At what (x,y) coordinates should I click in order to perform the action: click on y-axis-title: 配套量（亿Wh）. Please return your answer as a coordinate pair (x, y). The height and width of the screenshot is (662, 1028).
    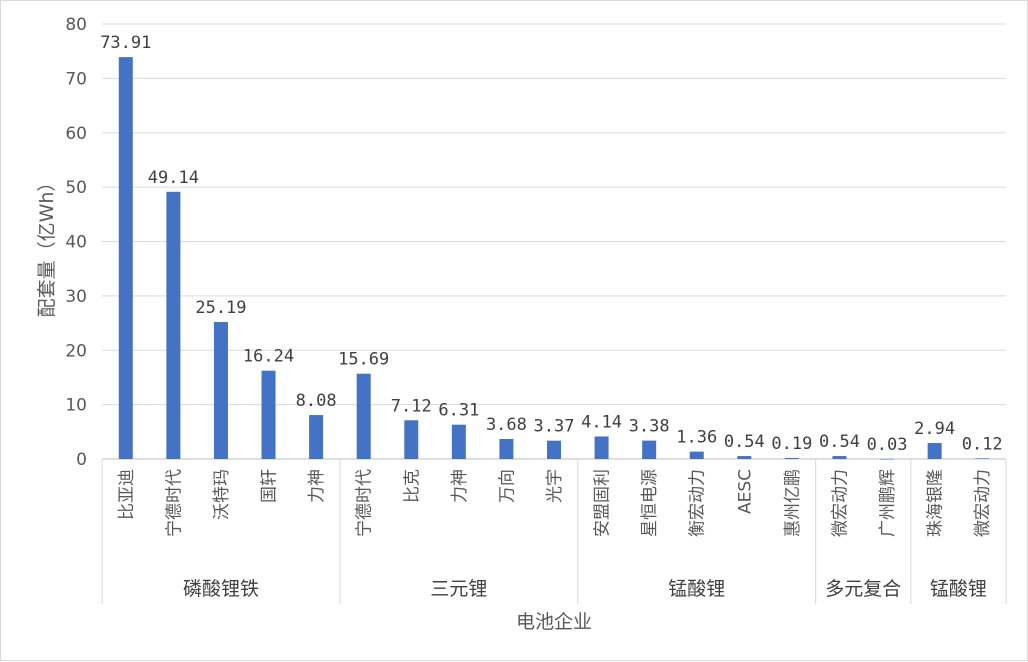
    Looking at the image, I should click on (47, 245).